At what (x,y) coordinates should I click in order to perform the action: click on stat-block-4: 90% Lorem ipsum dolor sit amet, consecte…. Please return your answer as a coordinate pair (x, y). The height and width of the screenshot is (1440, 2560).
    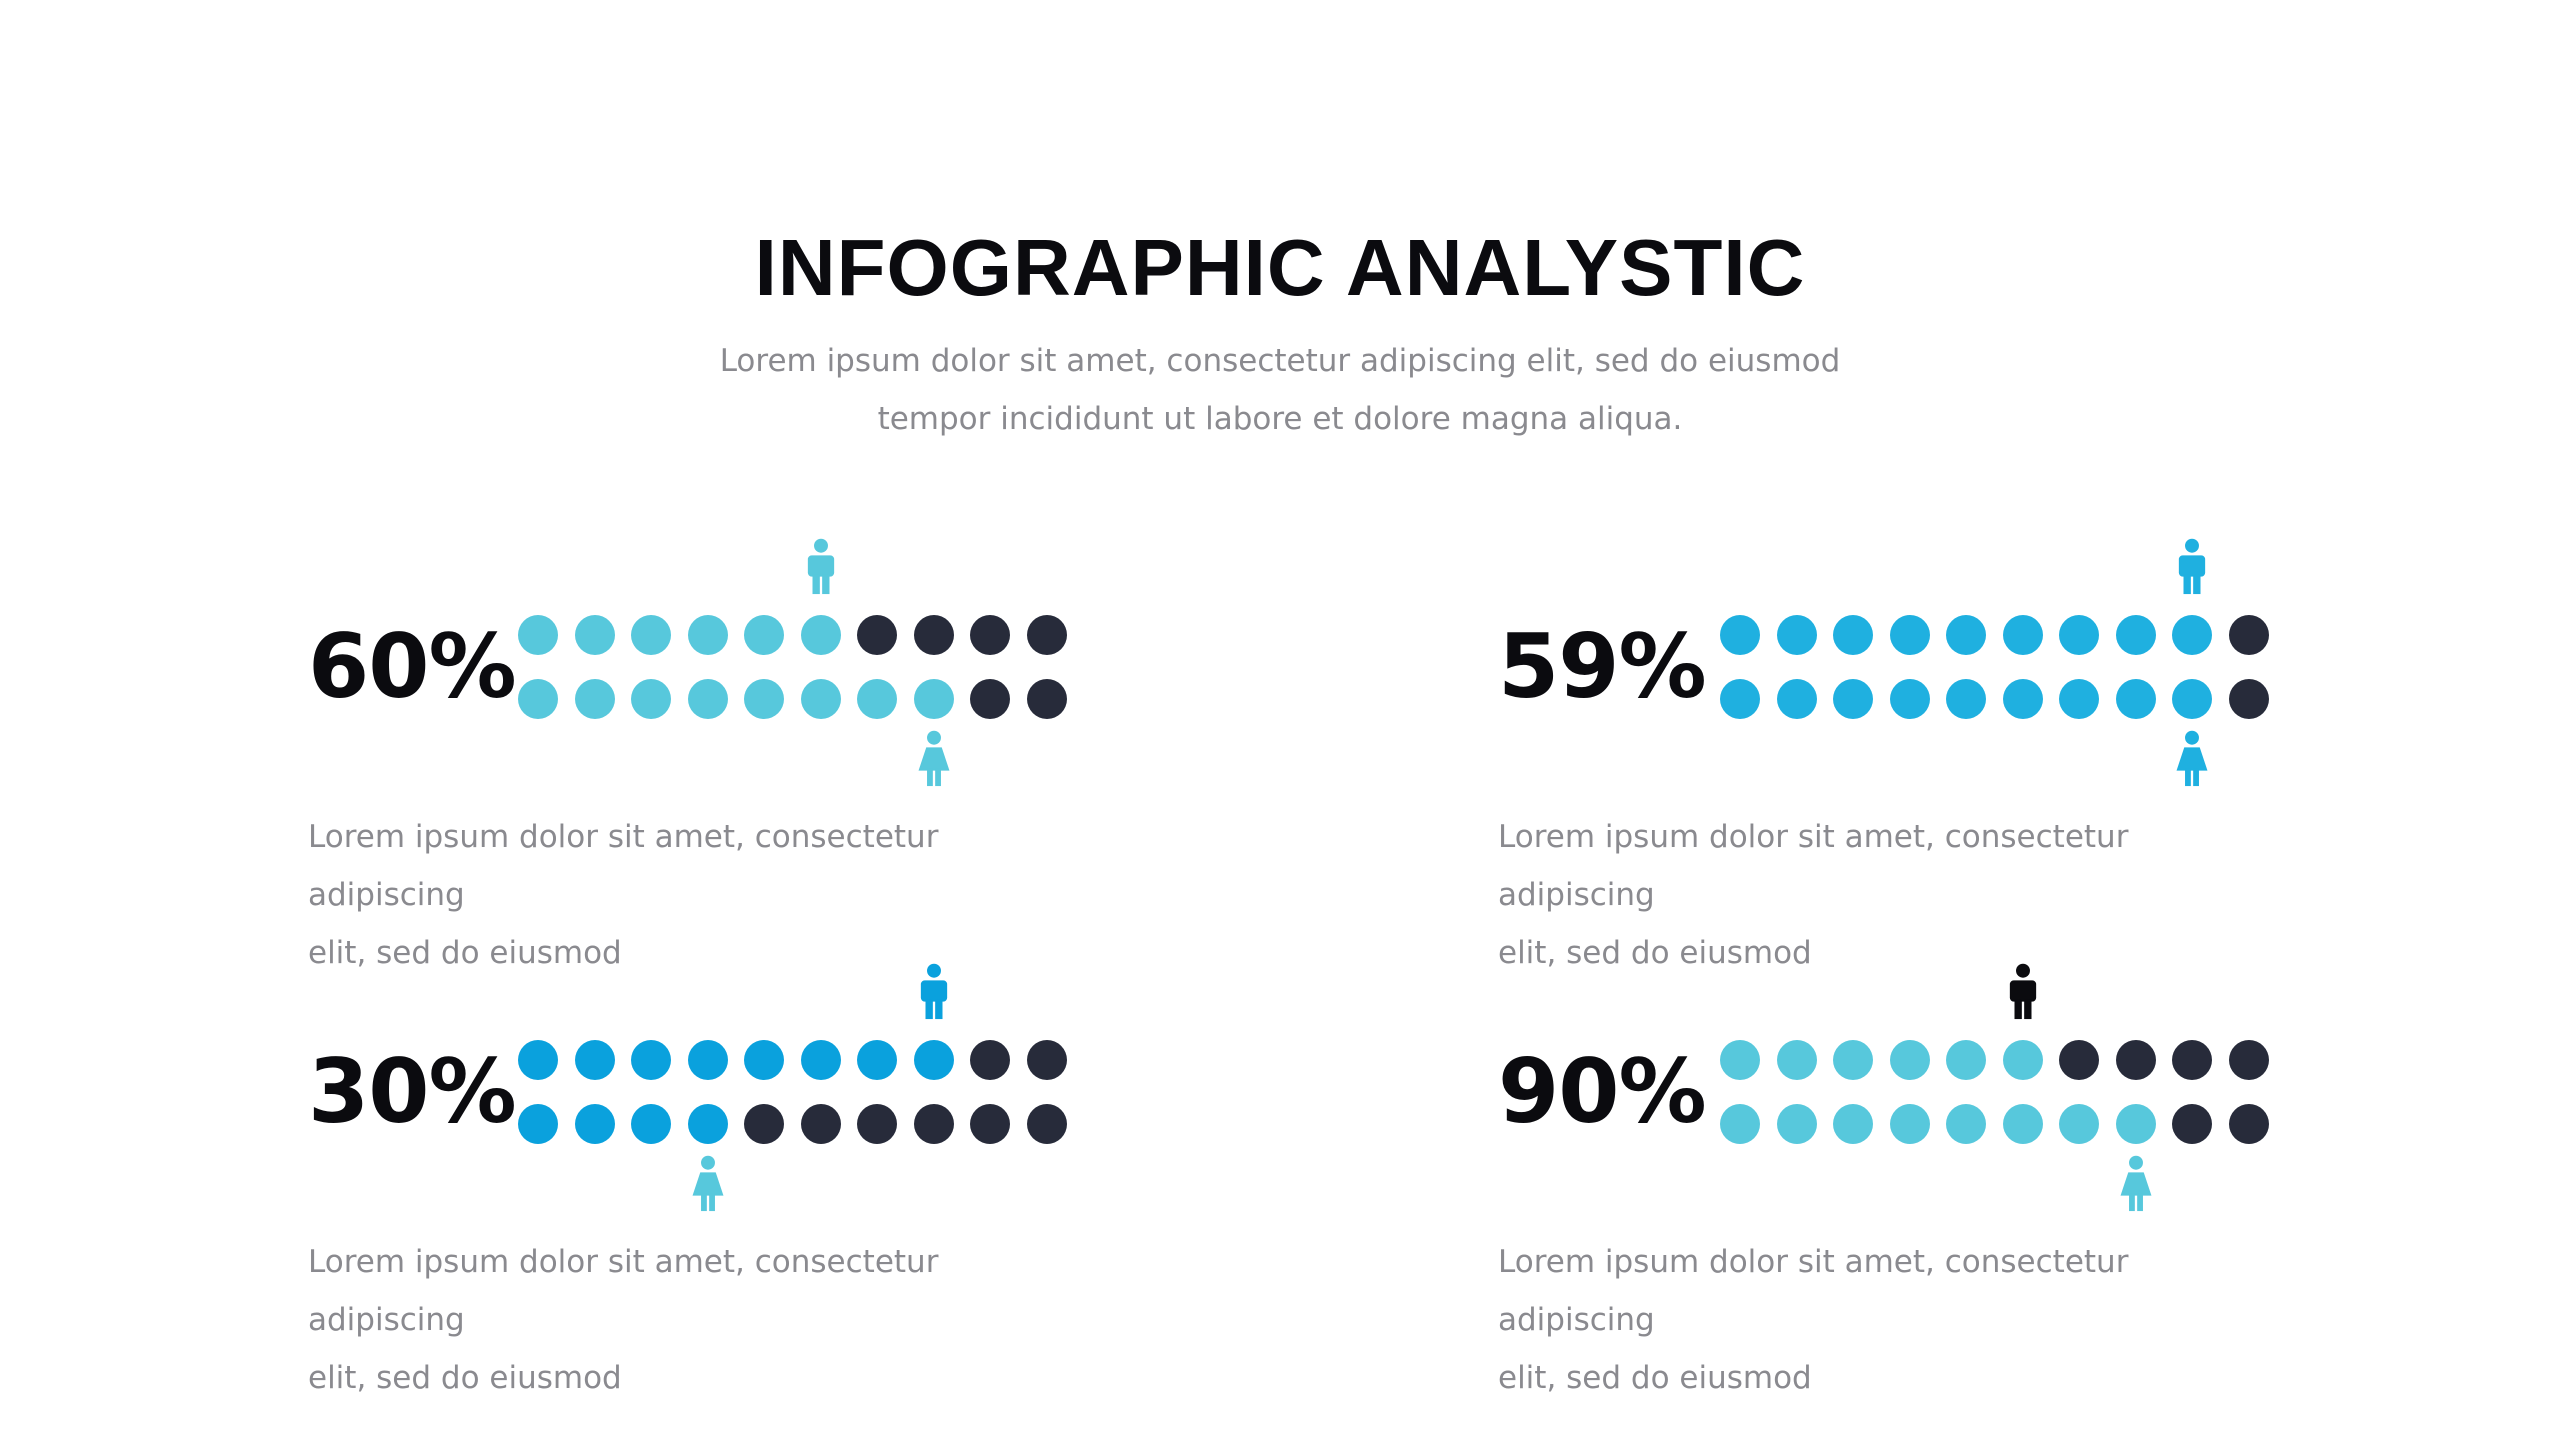
    Looking at the image, I should click on (2029, 1185).